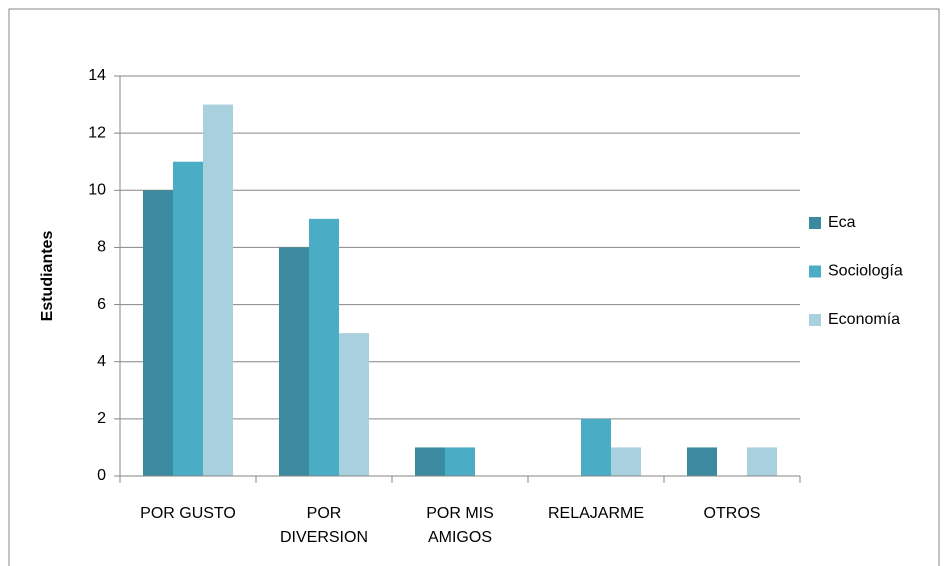 This screenshot has height=566, width=945. What do you see at coordinates (47, 276) in the screenshot?
I see `y-axis-label: Estudiantes` at bounding box center [47, 276].